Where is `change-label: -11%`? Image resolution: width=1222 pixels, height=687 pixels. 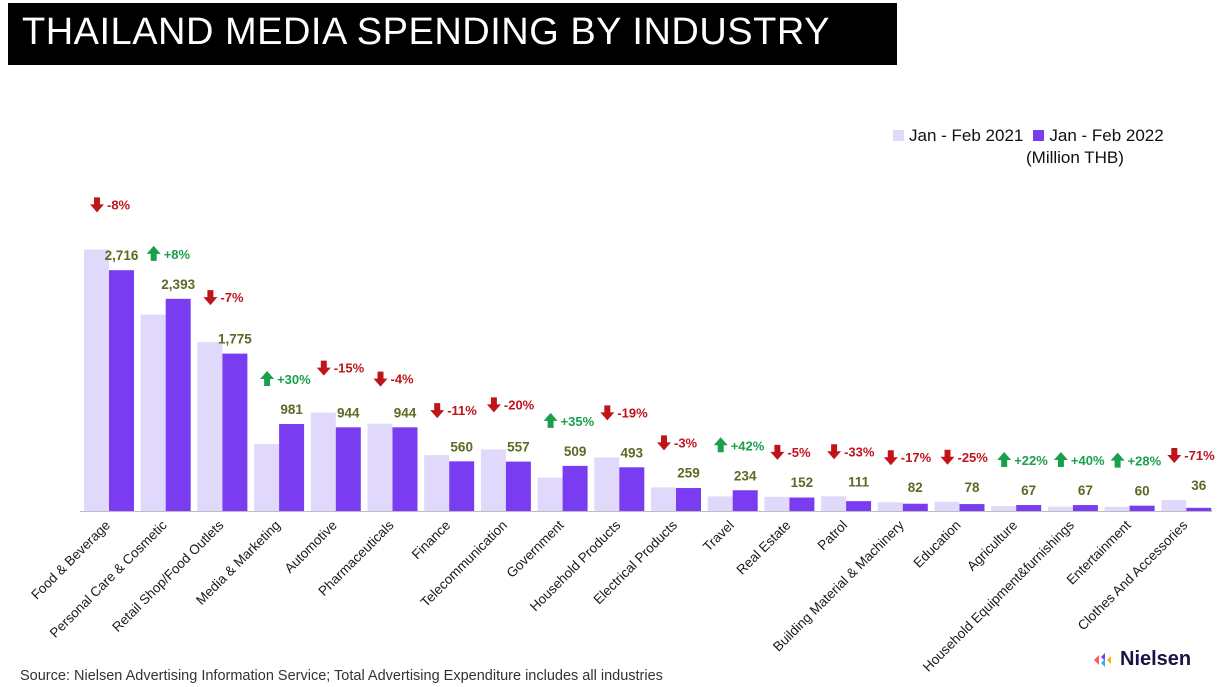
change-label: -11% is located at coordinates (462, 410).